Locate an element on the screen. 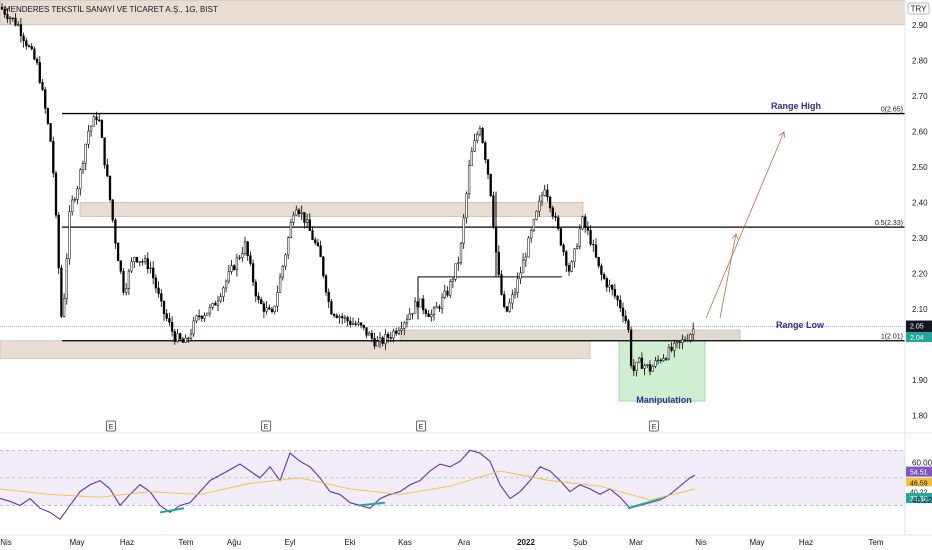  currency-label: TRY is located at coordinates (919, 9).